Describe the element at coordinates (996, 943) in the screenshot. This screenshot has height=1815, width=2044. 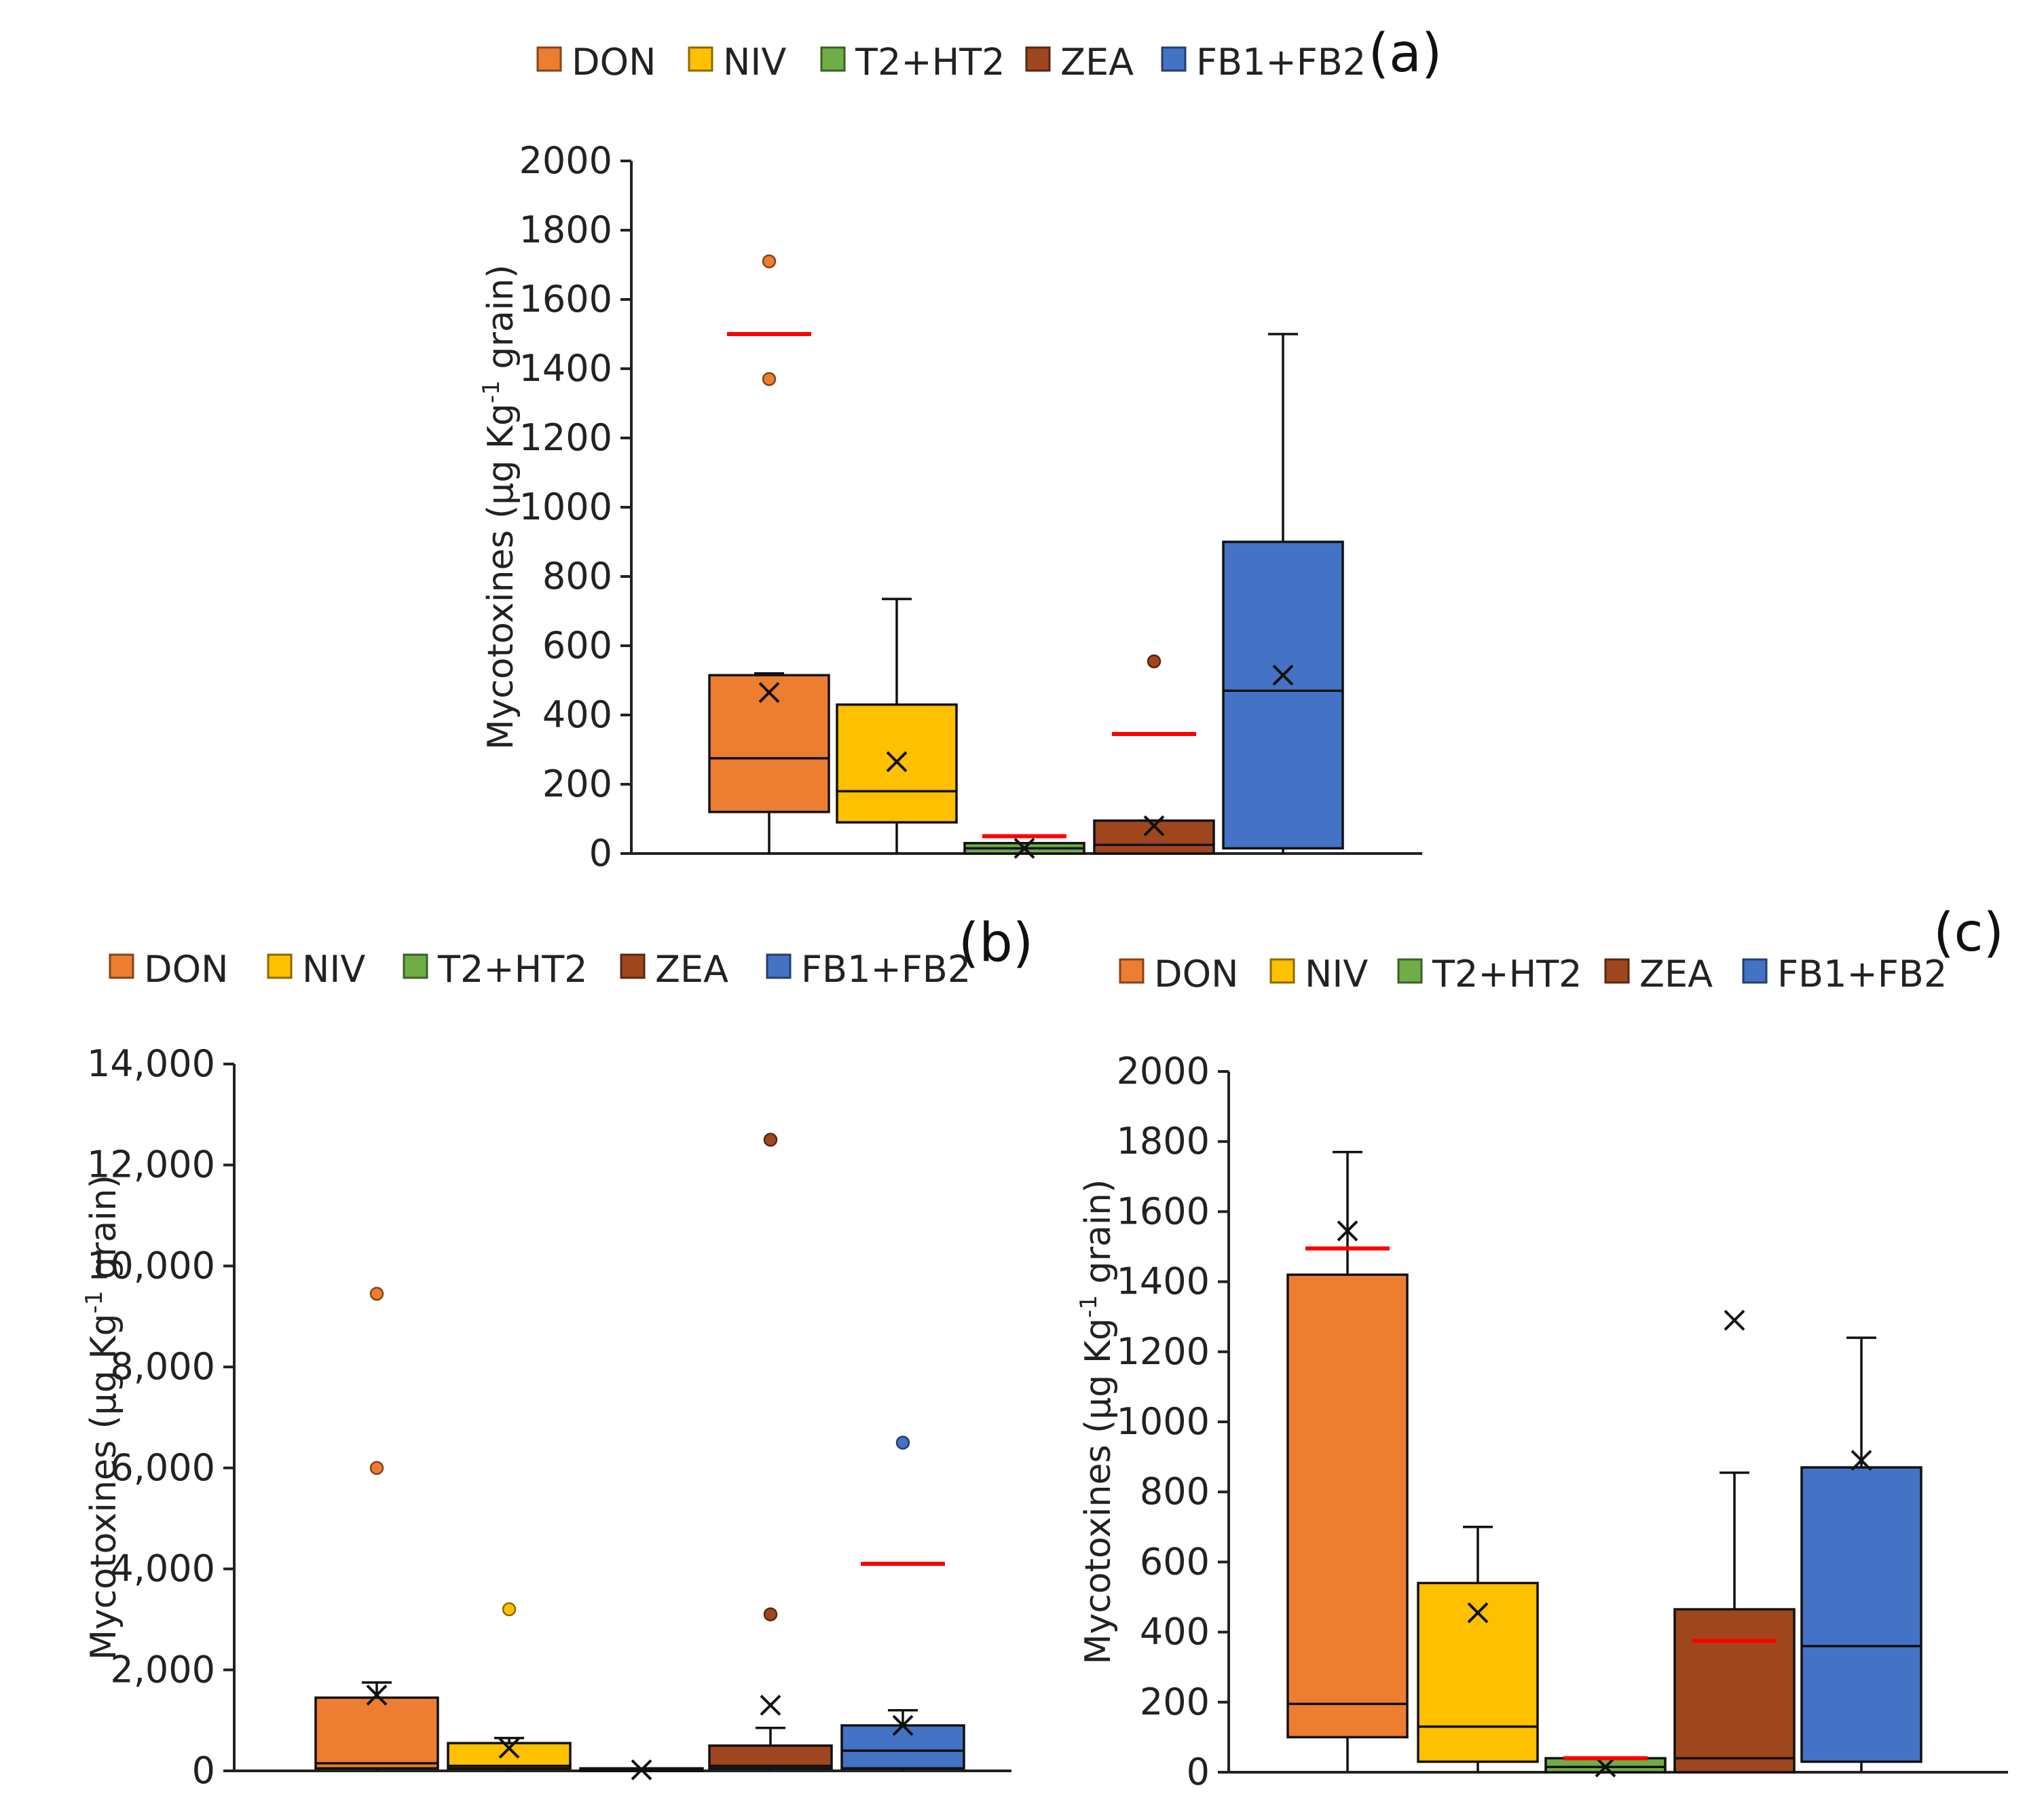
I see `panel-label: (b)` at that location.